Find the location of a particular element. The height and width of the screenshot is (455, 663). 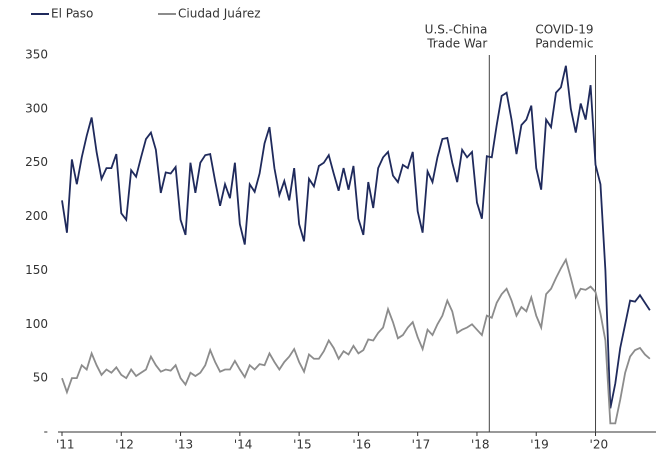

x-tick-label: '17 is located at coordinates (421, 445).